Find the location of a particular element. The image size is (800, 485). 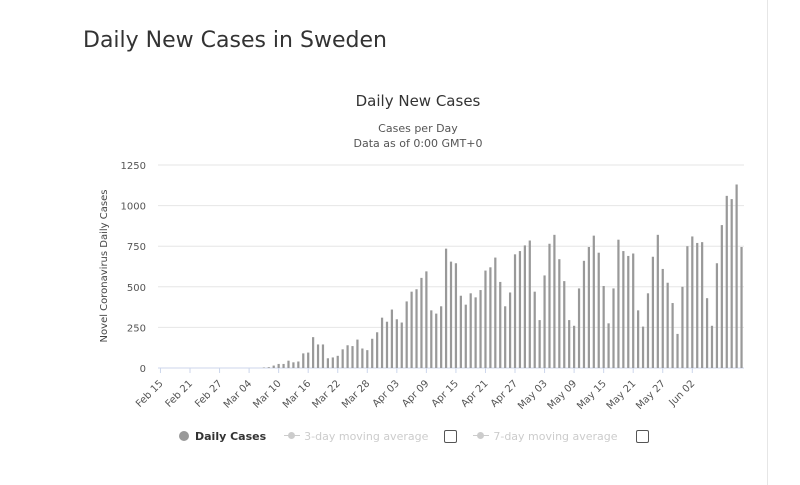

legend-item-daily-cases: Daily Cases is located at coordinates (222, 436).